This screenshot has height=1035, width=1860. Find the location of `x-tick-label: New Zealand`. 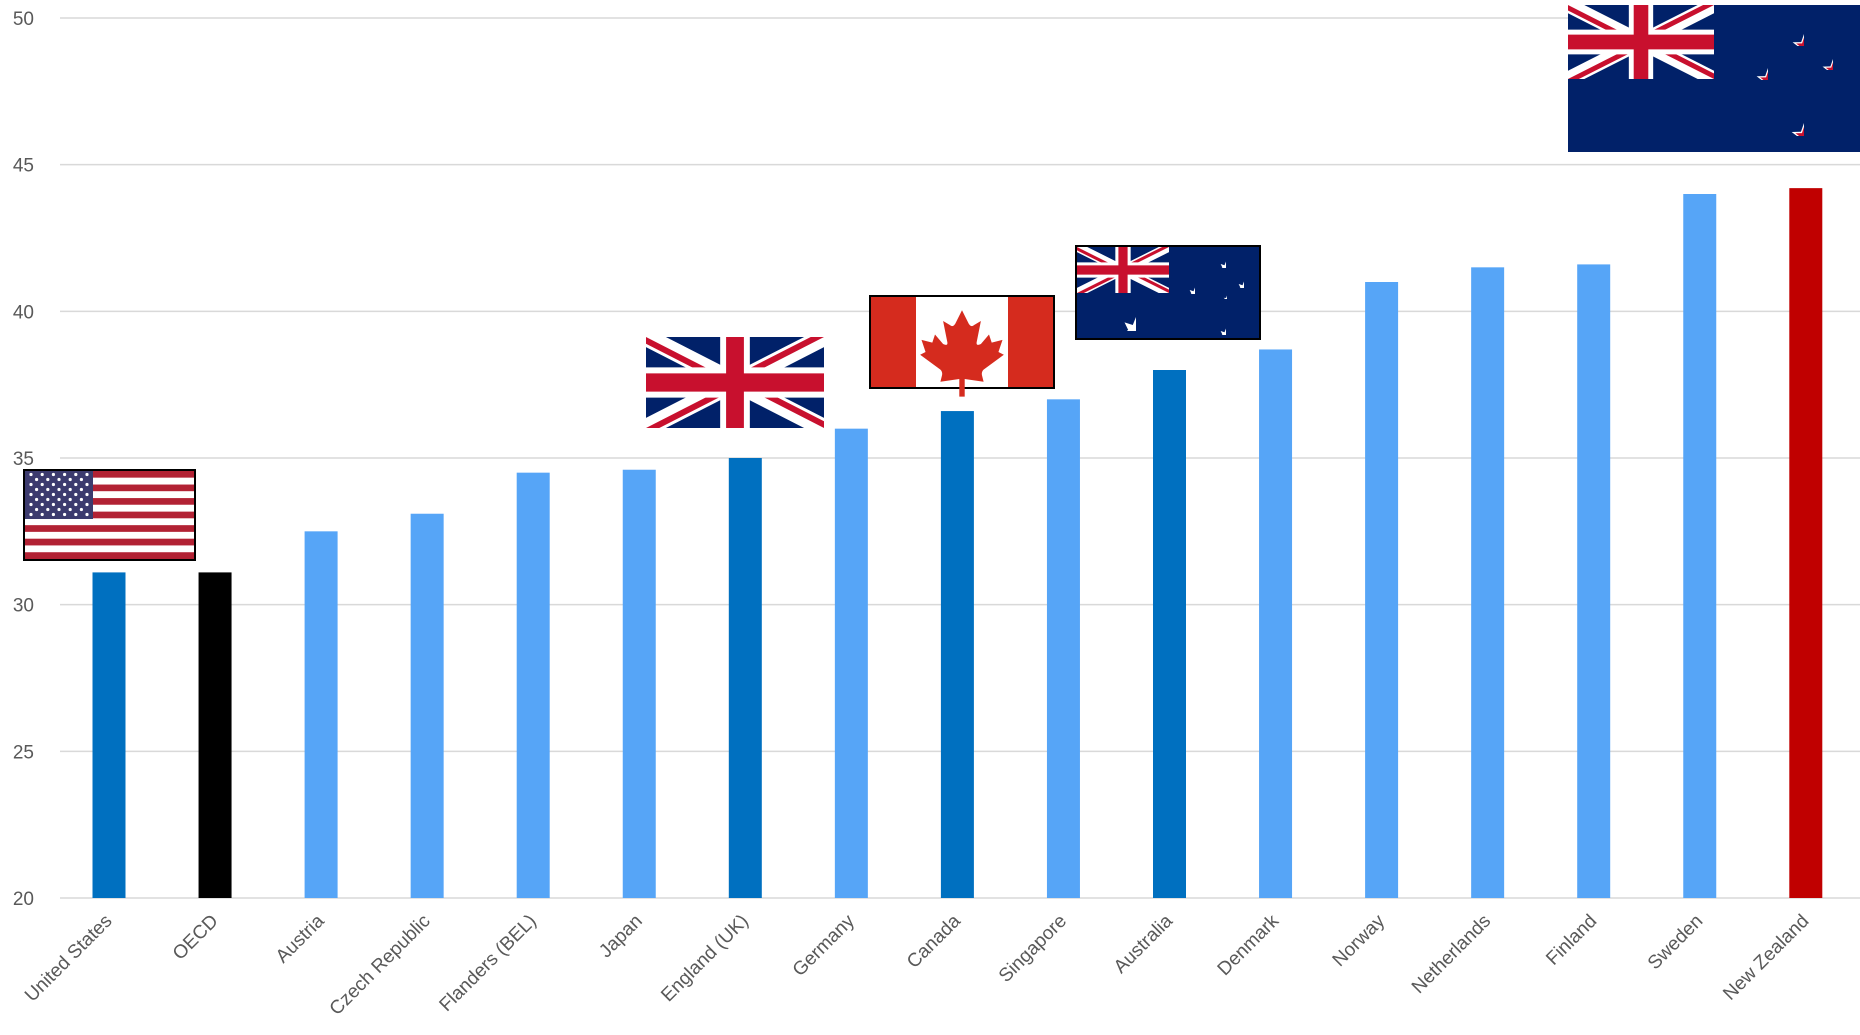

x-tick-label: New Zealand is located at coordinates (1766, 958).